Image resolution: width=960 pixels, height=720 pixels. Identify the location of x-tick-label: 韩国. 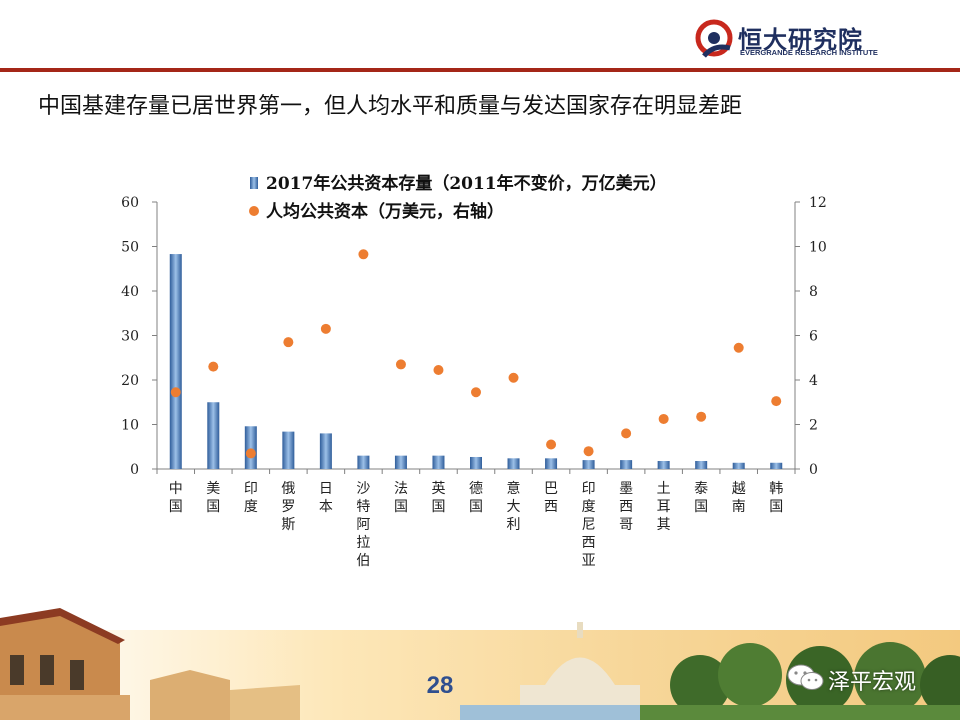
(776, 498).